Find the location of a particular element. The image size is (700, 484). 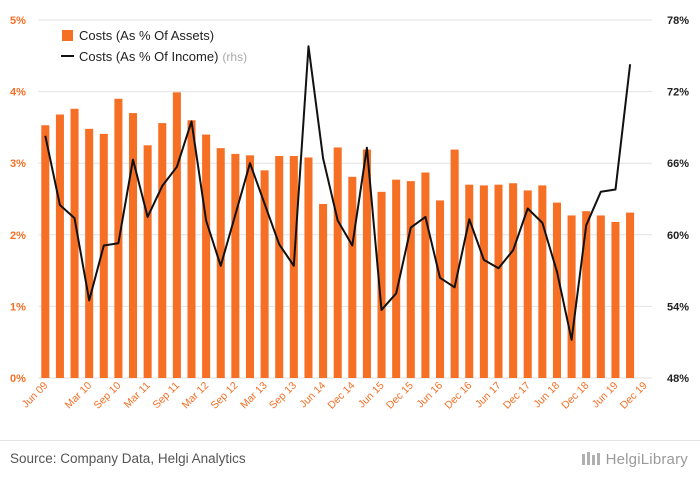

brand-name: HelgiLibrary is located at coordinates (646, 459).